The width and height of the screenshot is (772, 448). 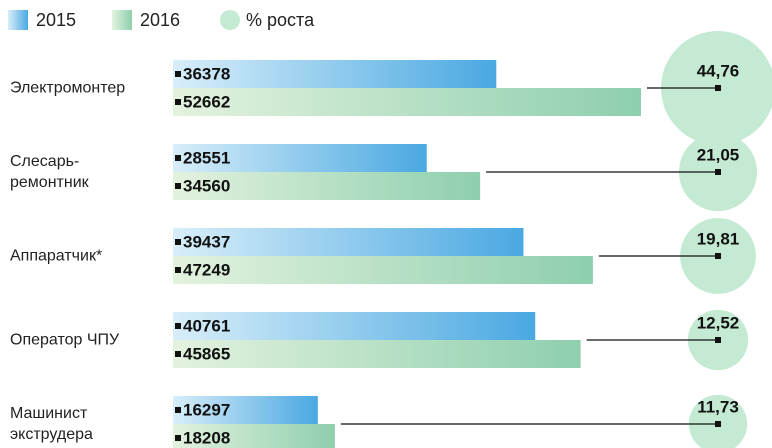 I want to click on value-label: 45865, so click(x=206, y=353).